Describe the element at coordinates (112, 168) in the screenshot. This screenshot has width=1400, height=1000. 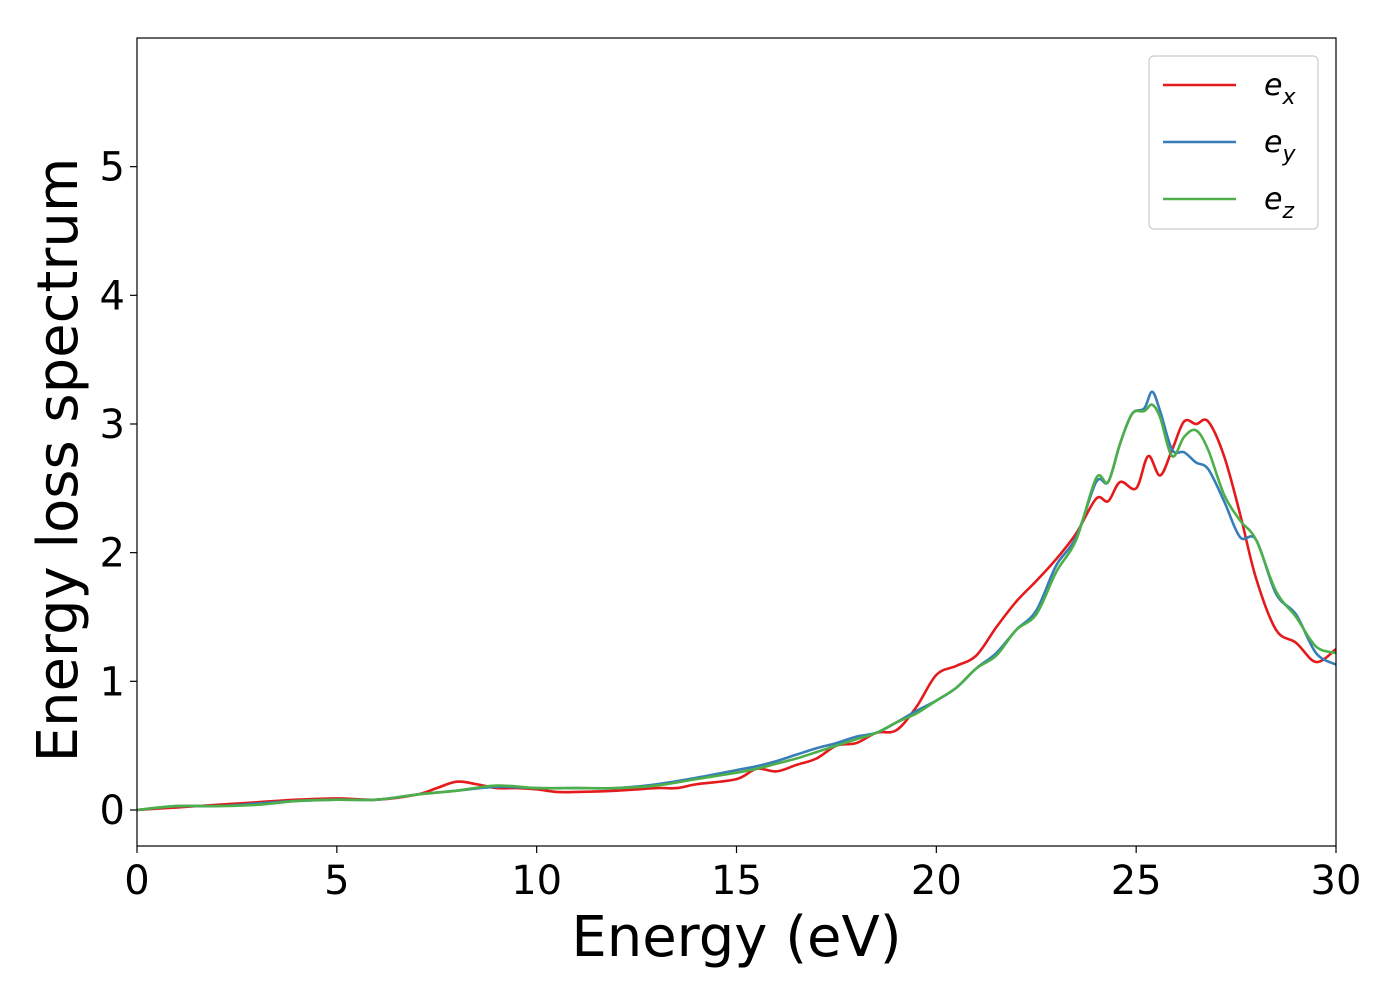
I see `y-tick-label: 5` at that location.